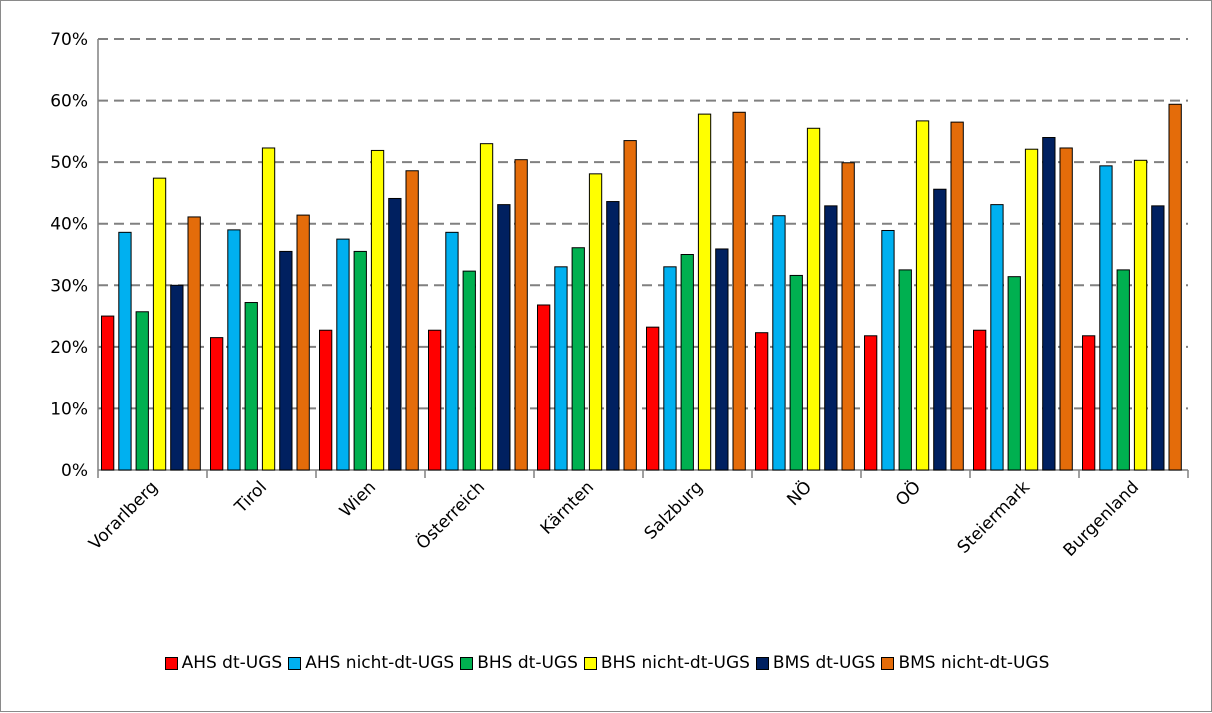  Describe the element at coordinates (527, 663) in the screenshot. I see `legend-label: BHS dt-UGS` at that location.